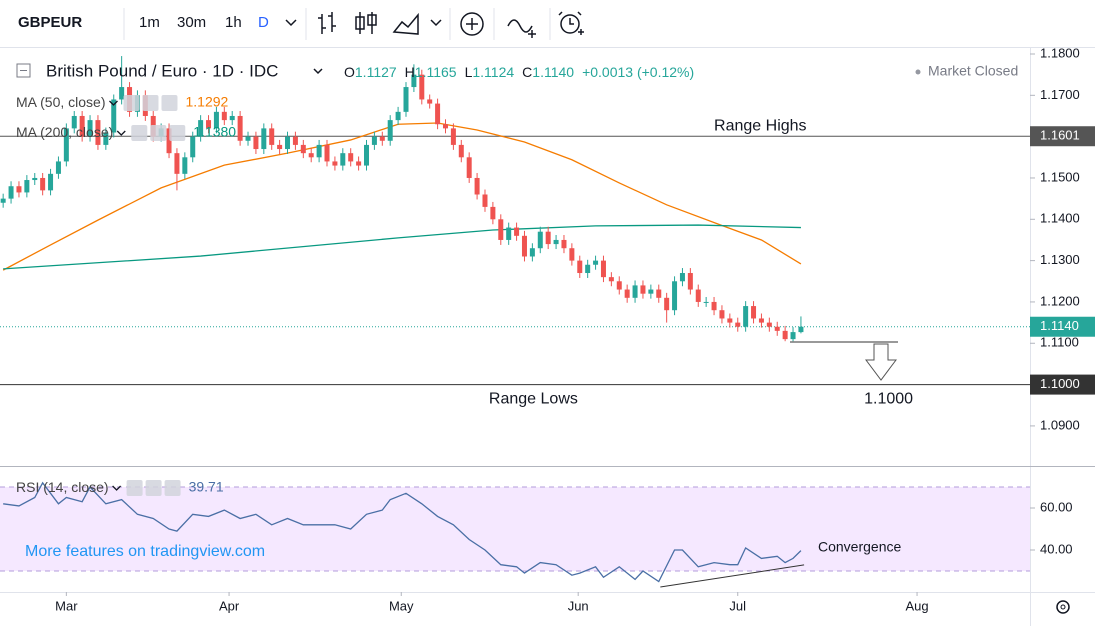  I want to click on indicator-name: MA (200, close), so click(64, 132).